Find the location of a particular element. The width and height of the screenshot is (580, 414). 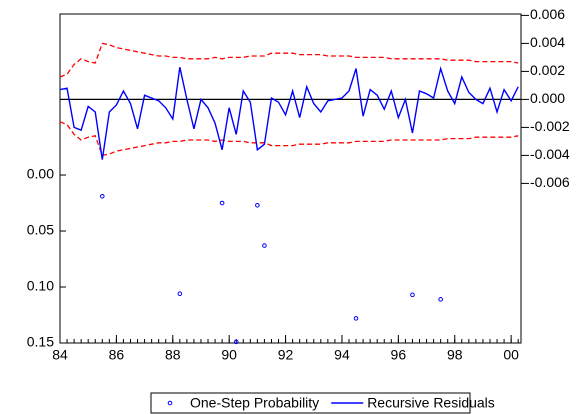

x-tick-label: 92 is located at coordinates (286, 355).